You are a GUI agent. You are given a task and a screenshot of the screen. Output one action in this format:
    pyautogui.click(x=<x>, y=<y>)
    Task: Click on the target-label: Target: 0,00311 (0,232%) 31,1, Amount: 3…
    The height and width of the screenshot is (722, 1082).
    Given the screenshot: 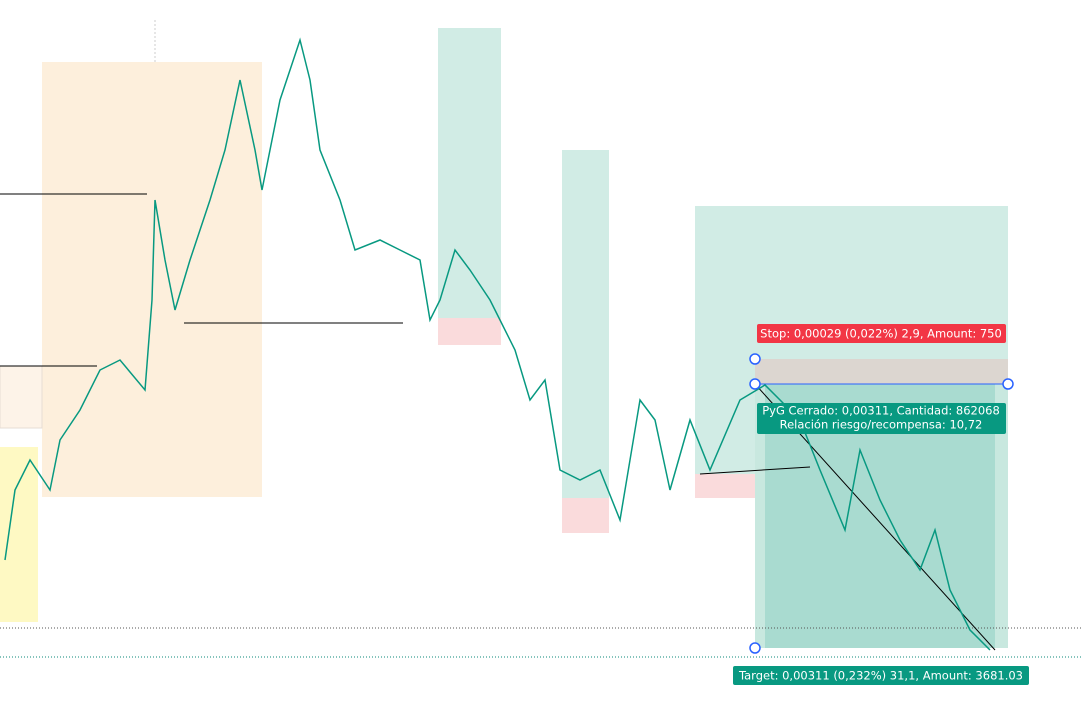 What is the action you would take?
    pyautogui.click(x=880, y=676)
    